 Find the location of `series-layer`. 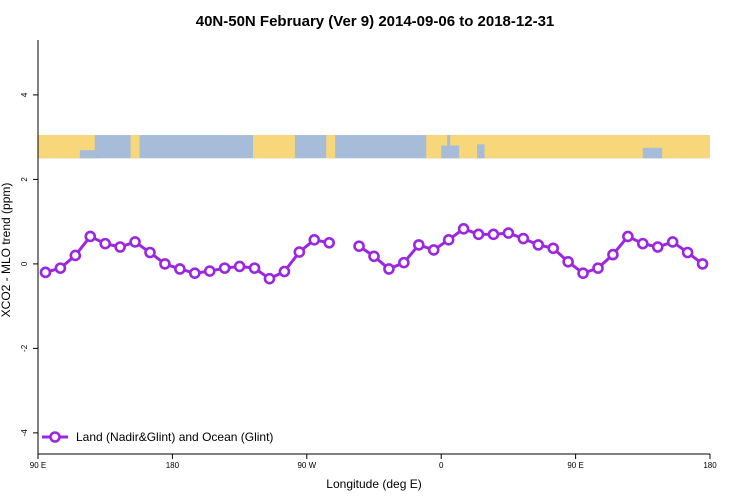

series-layer is located at coordinates (374, 254).